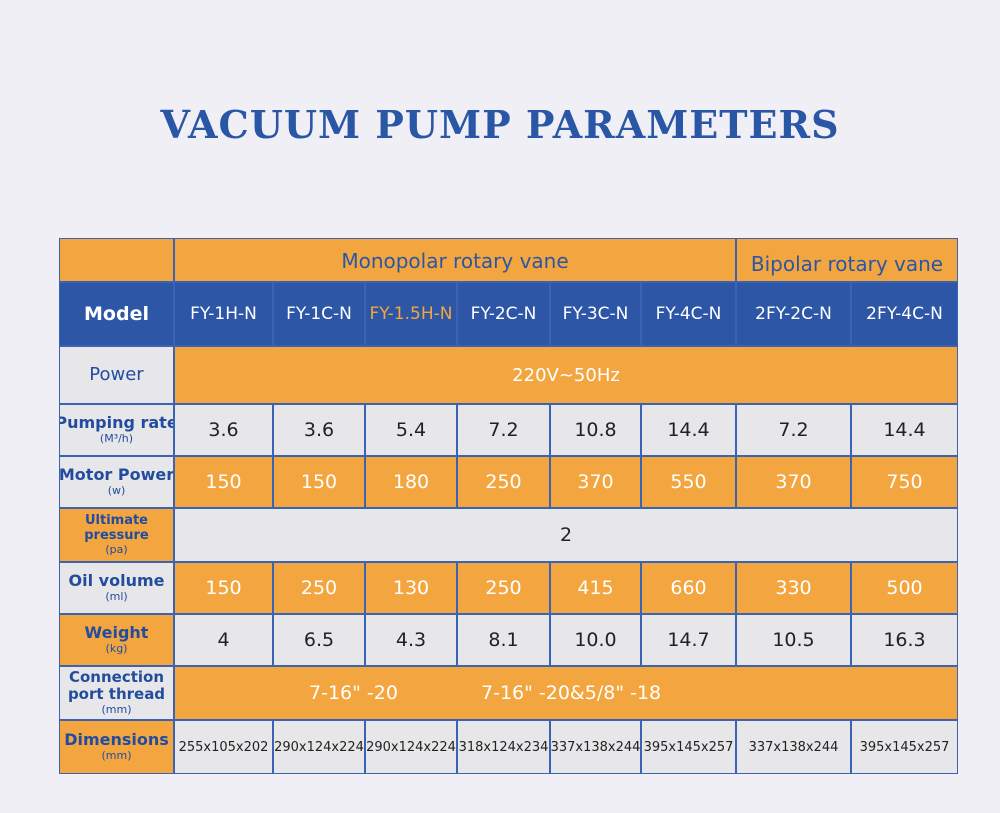 The image size is (1000, 813). Describe the element at coordinates (688, 482) in the screenshot. I see `motor-power-cell: 550` at that location.